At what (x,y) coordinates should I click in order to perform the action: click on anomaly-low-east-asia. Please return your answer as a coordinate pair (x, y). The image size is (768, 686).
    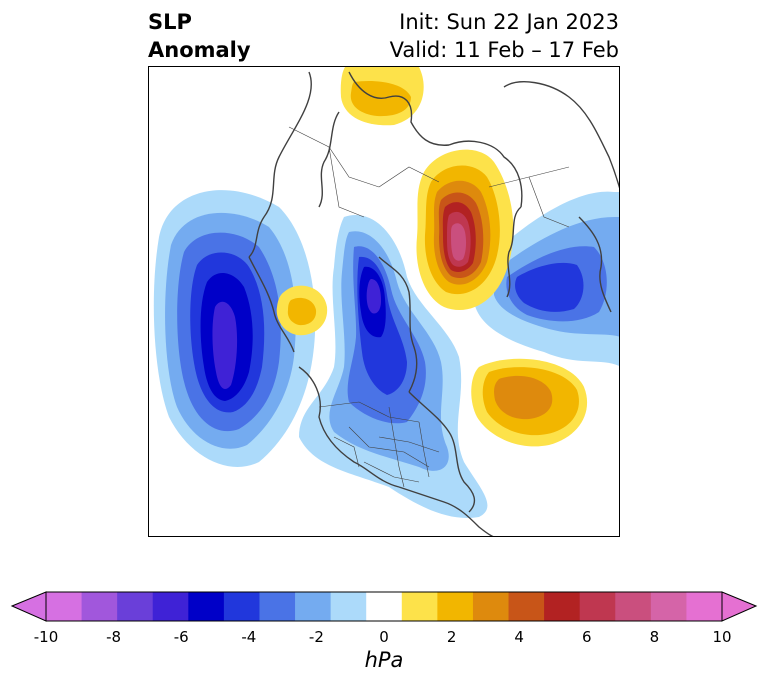
    Looking at the image, I should click on (546, 279).